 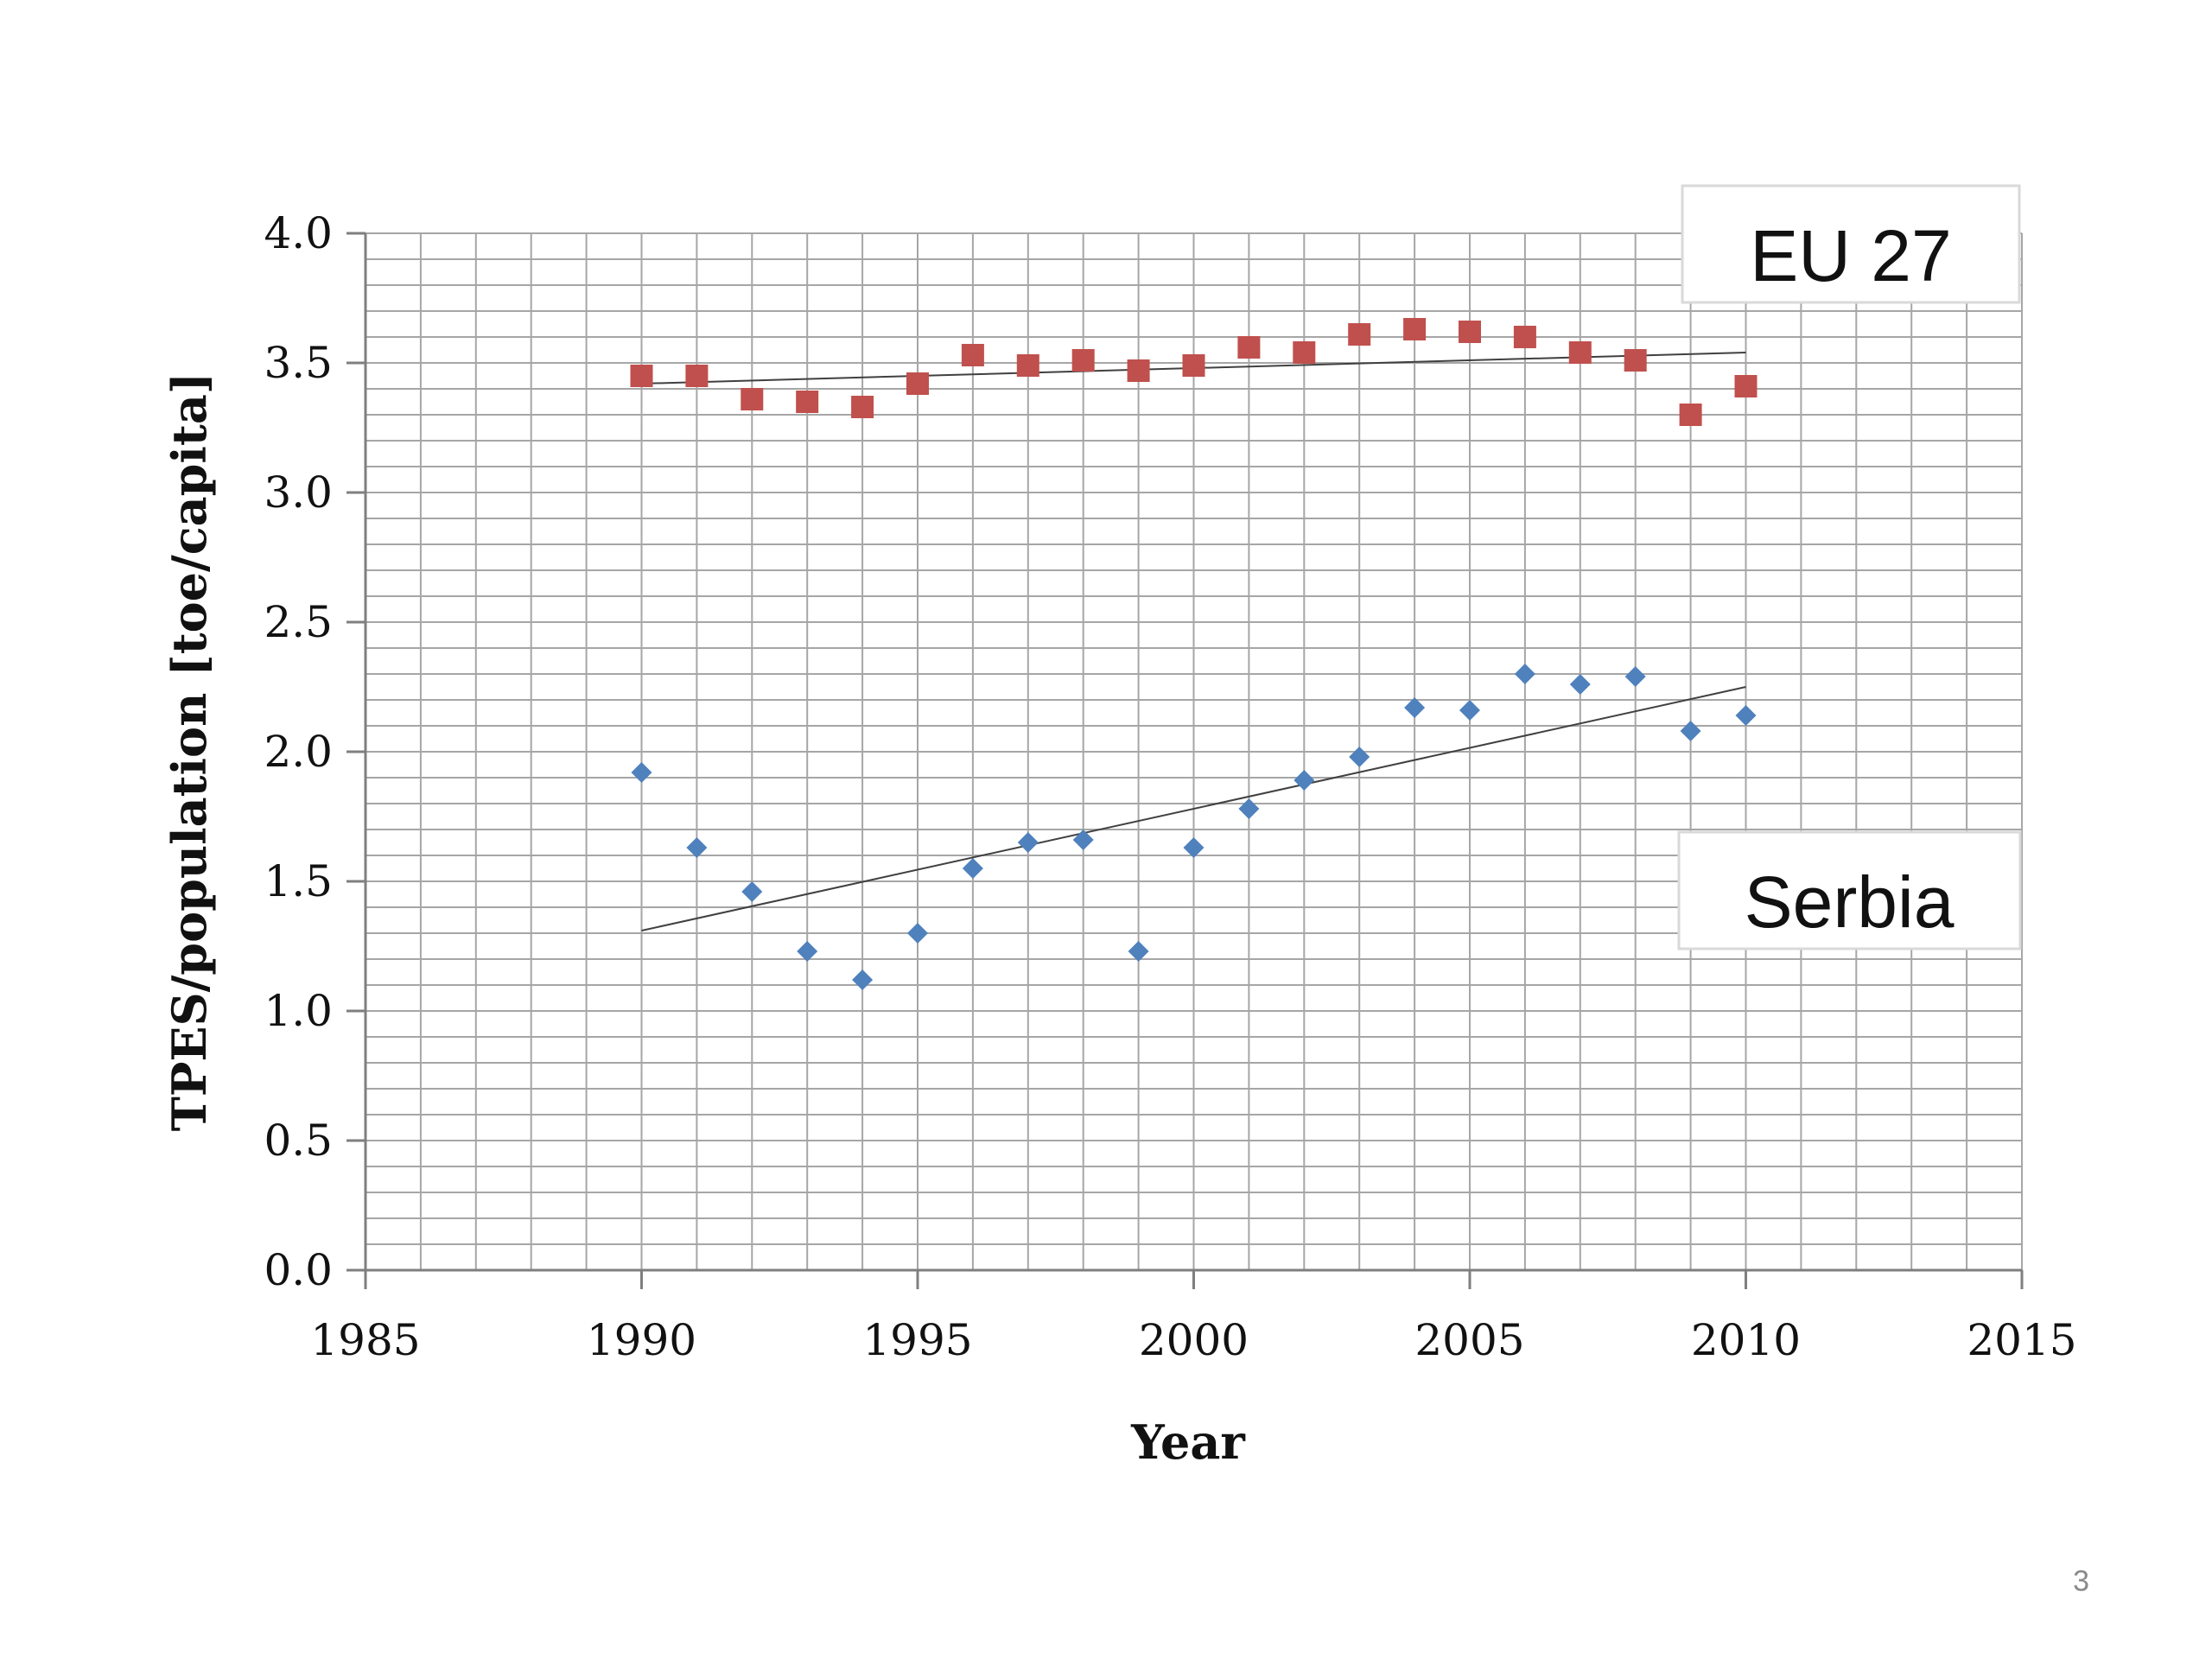 What do you see at coordinates (641, 1340) in the screenshot?
I see `x-tick-label: 1990` at bounding box center [641, 1340].